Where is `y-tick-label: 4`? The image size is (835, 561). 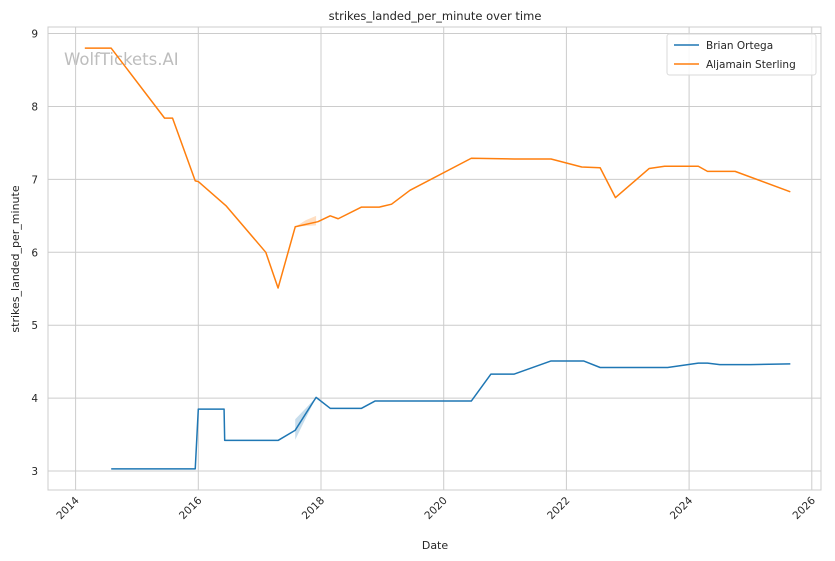
y-tick-label: 4 is located at coordinates (34, 399).